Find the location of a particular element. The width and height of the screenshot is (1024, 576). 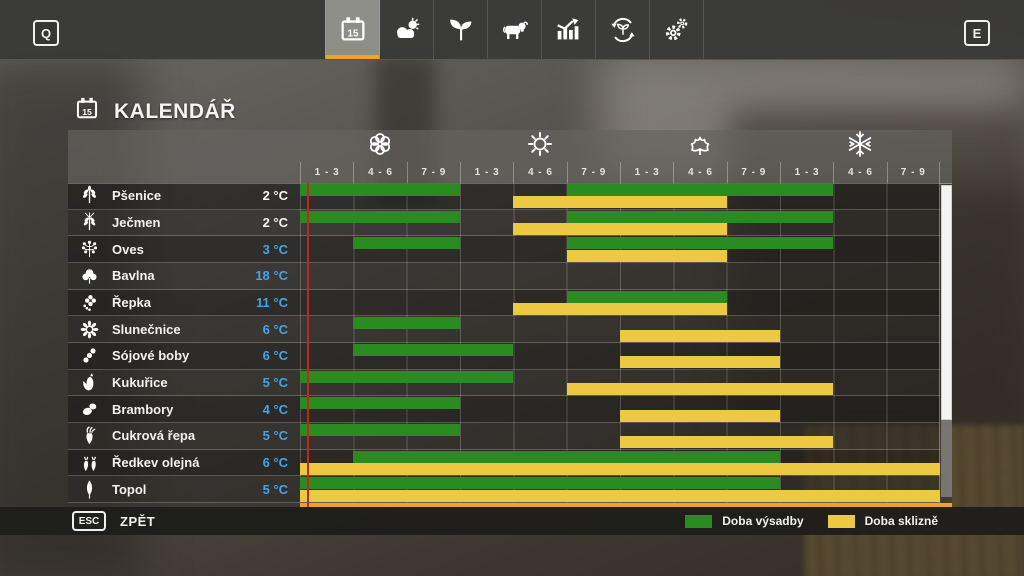

scrollbar is located at coordinates (946, 341).